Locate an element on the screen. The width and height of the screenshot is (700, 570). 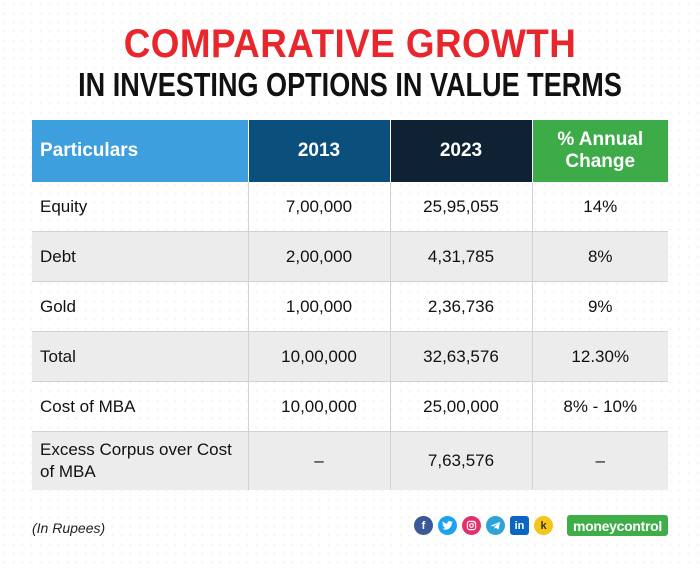
moneycontrol-logo: moneycontrol is located at coordinates (617, 525).